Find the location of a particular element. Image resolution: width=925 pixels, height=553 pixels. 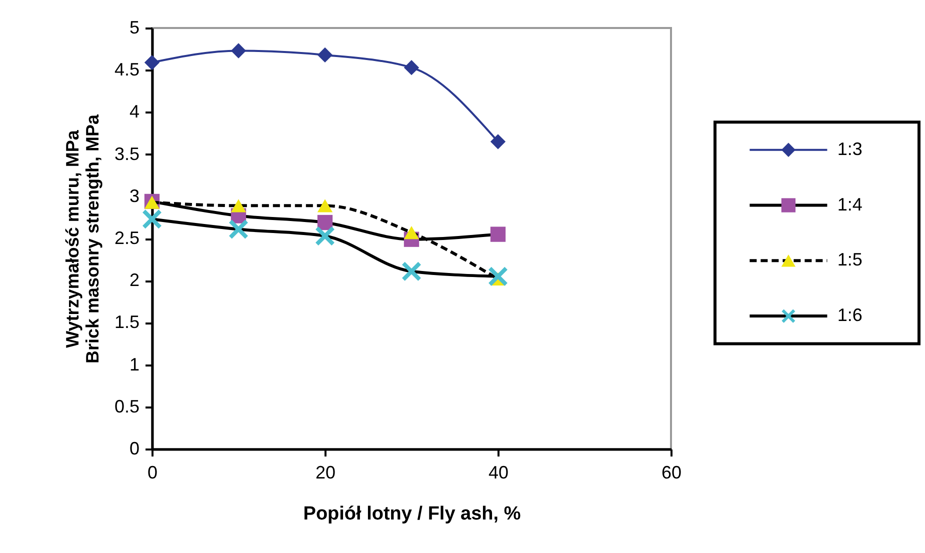

y-tick-label: 2.5 is located at coordinates (127, 238).